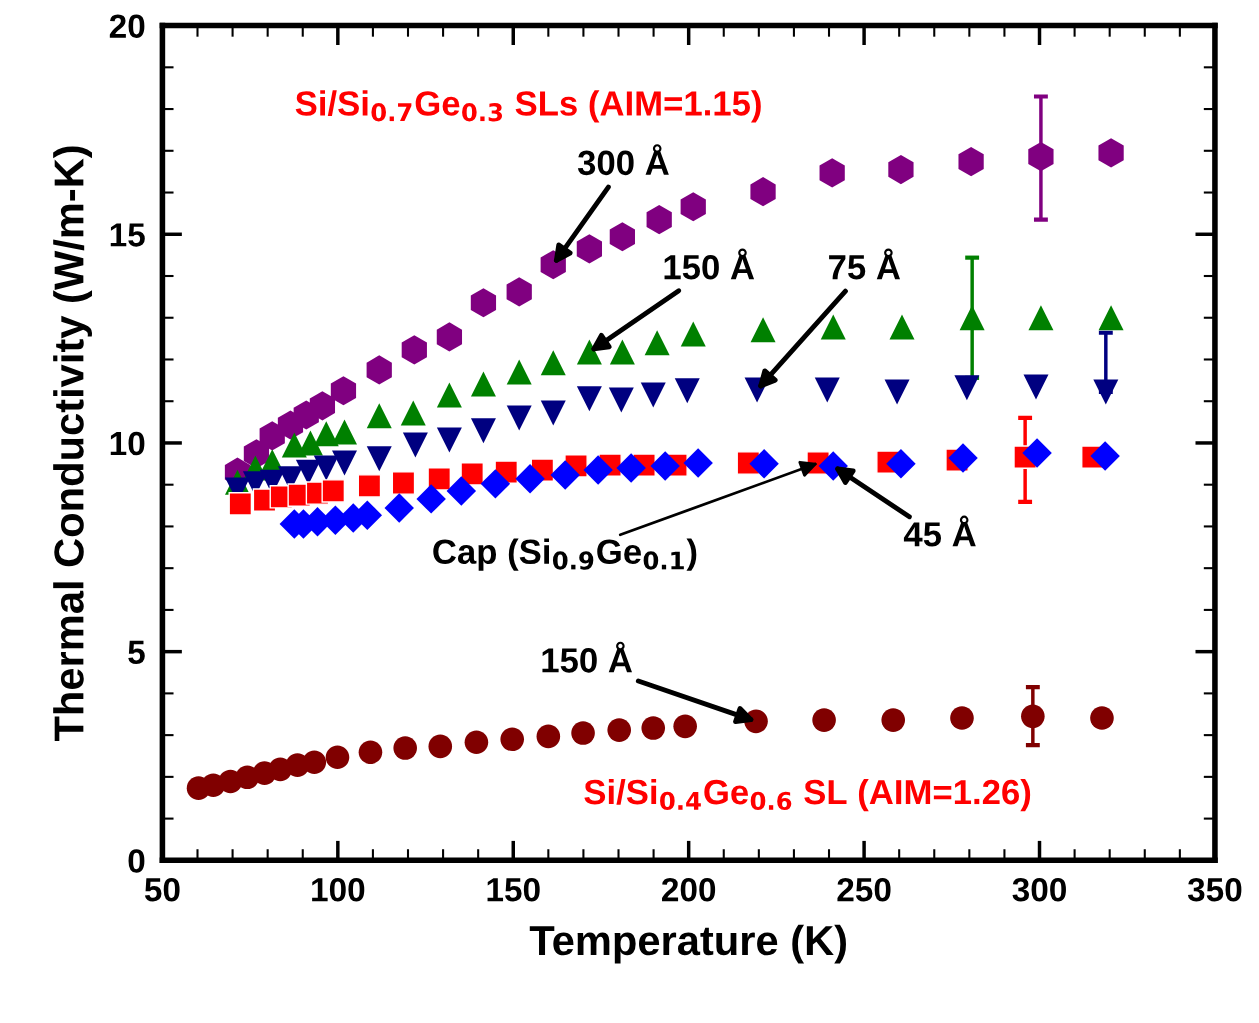 The width and height of the screenshot is (1259, 1023). I want to click on y-tick-label: 0, so click(136, 861).